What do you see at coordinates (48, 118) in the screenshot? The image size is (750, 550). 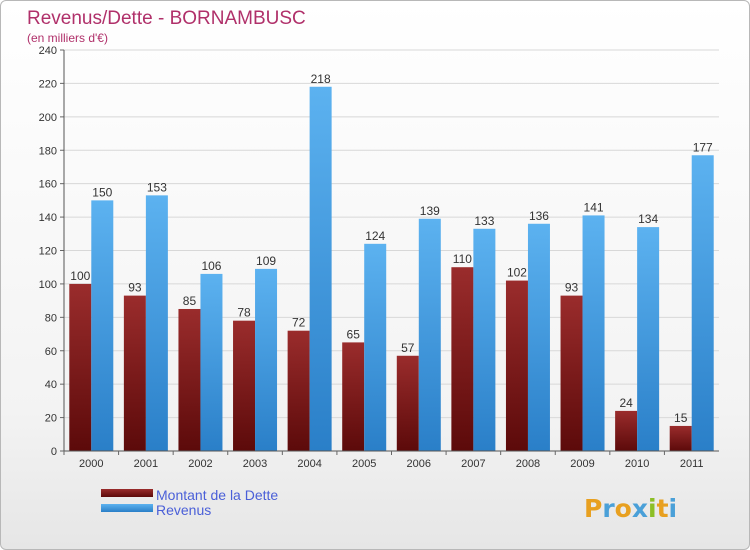 I see `y-tick-label: 200` at bounding box center [48, 118].